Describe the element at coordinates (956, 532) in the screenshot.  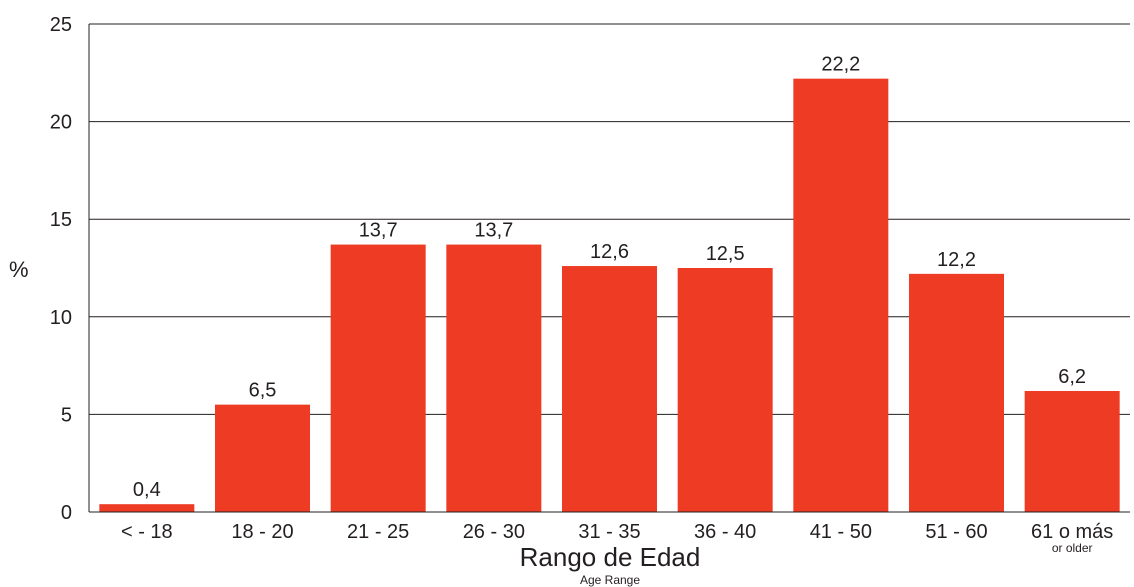
I see `x-tick-label: 51 - 60` at that location.